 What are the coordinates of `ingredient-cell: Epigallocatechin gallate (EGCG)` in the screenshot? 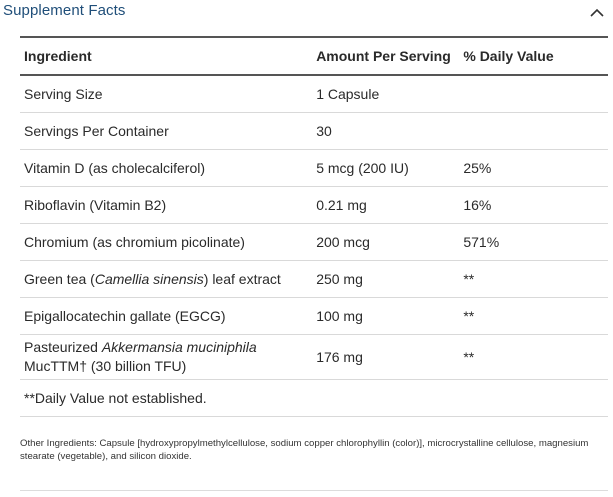 It's located at (166, 316).